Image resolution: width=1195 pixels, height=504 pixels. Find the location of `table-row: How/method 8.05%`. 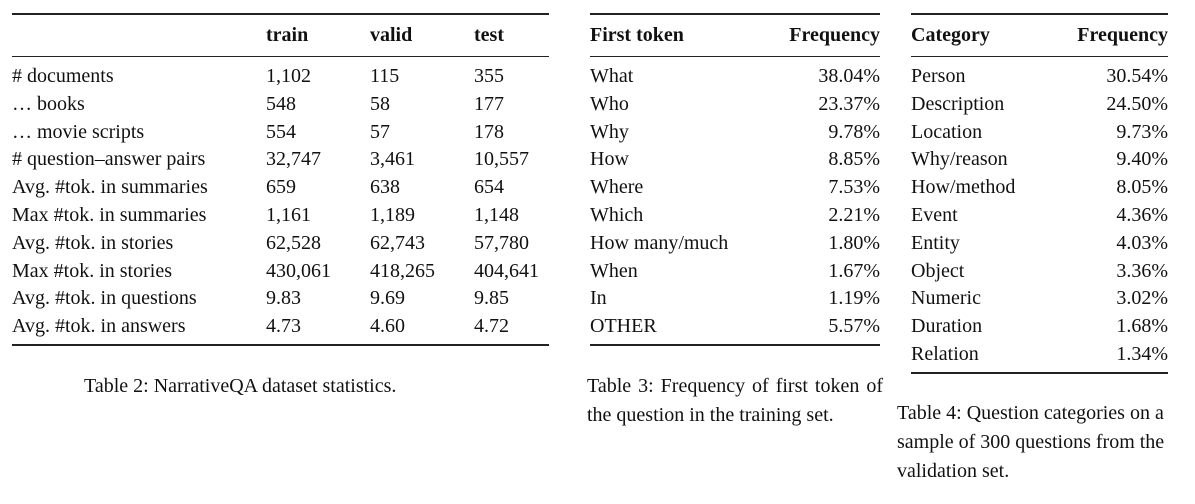

table-row: How/method 8.05% is located at coordinates (1039, 188).